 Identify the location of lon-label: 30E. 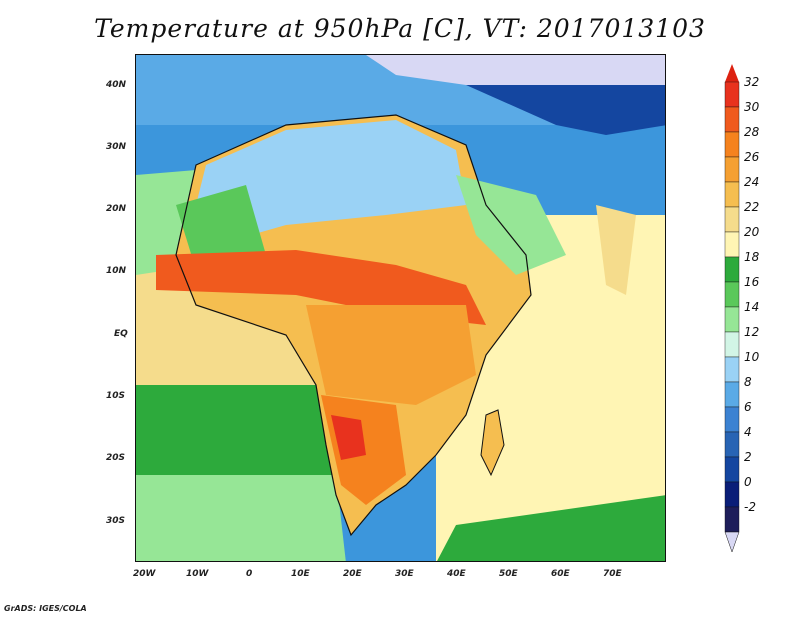
(404, 574).